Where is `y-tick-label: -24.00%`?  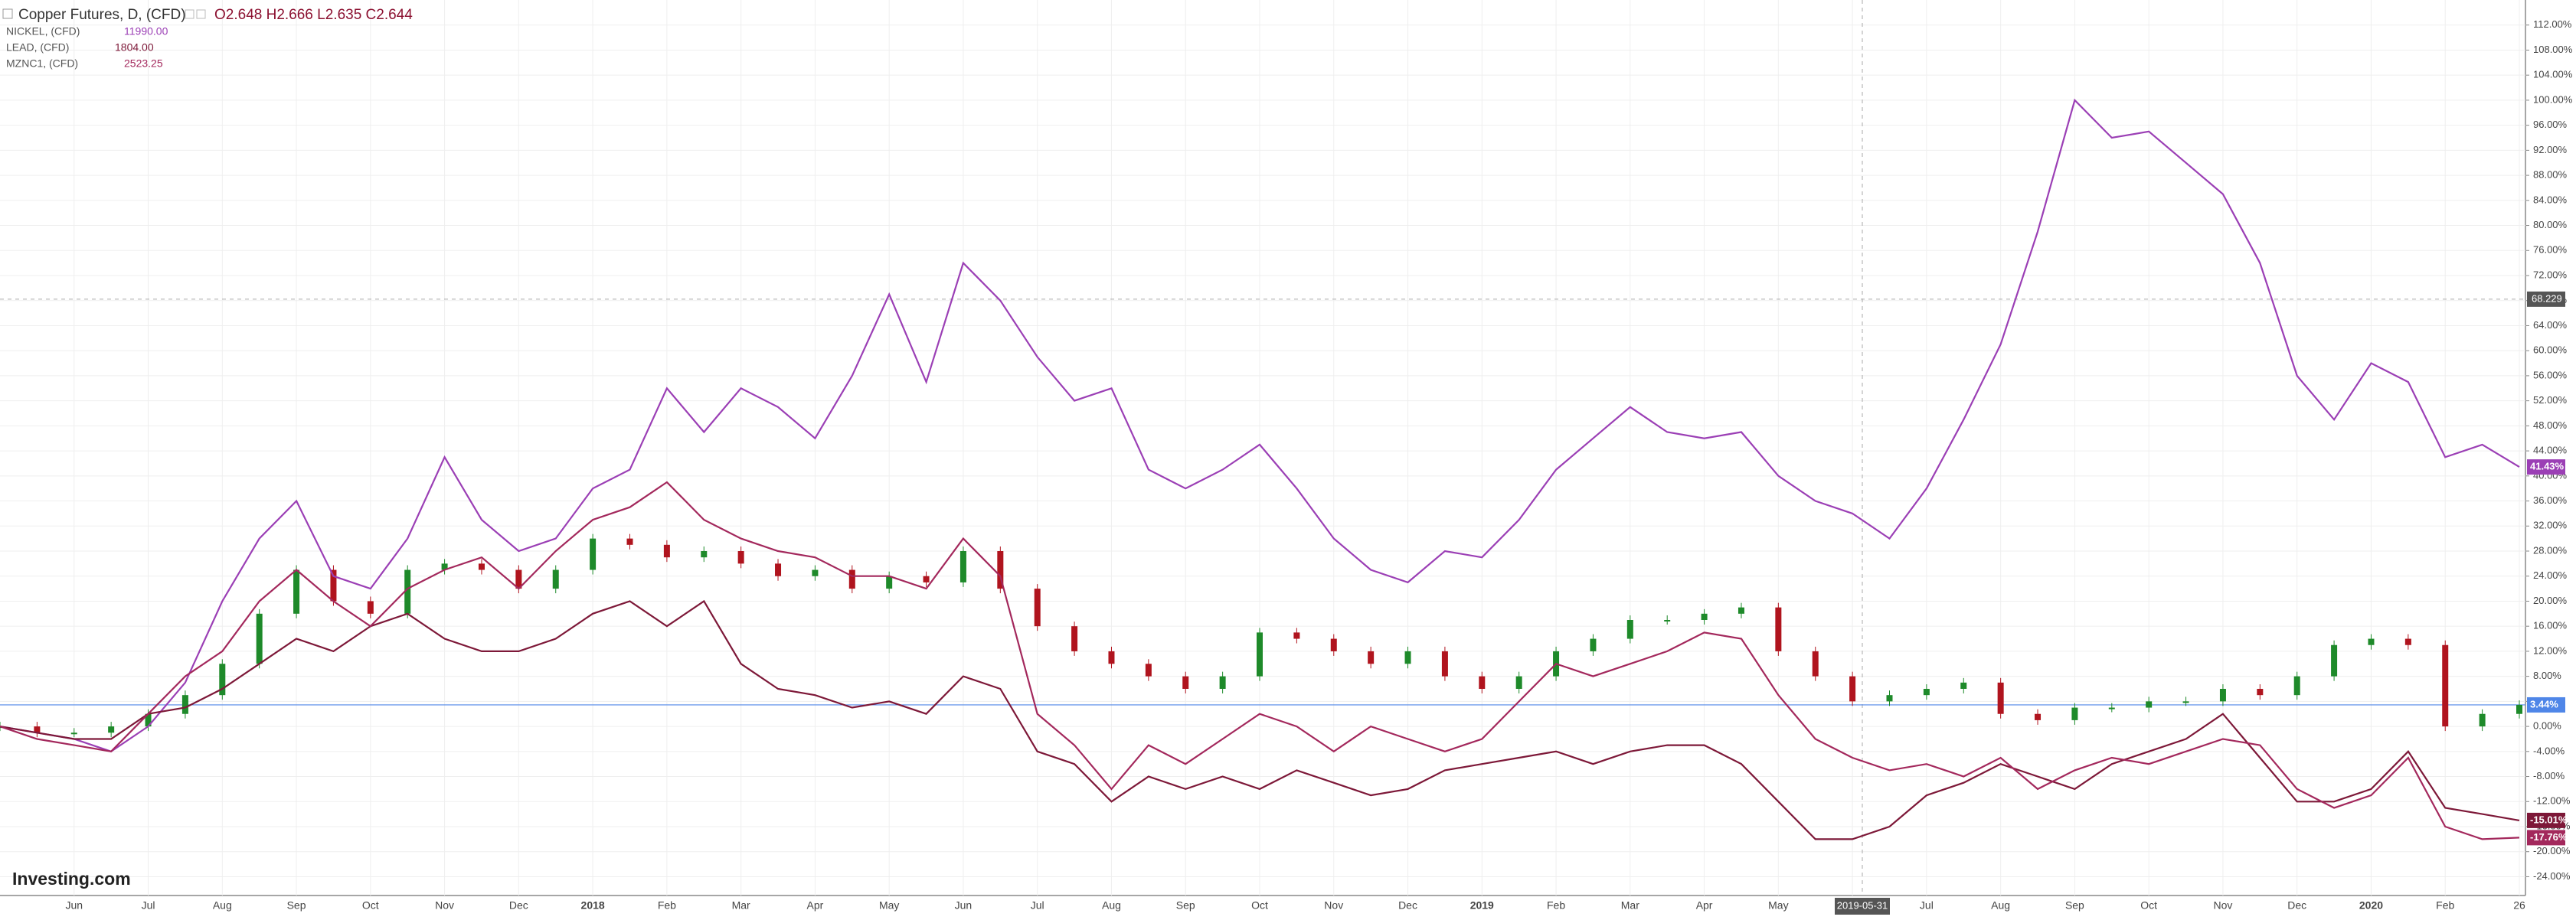 y-tick-label: -24.00% is located at coordinates (2552, 876).